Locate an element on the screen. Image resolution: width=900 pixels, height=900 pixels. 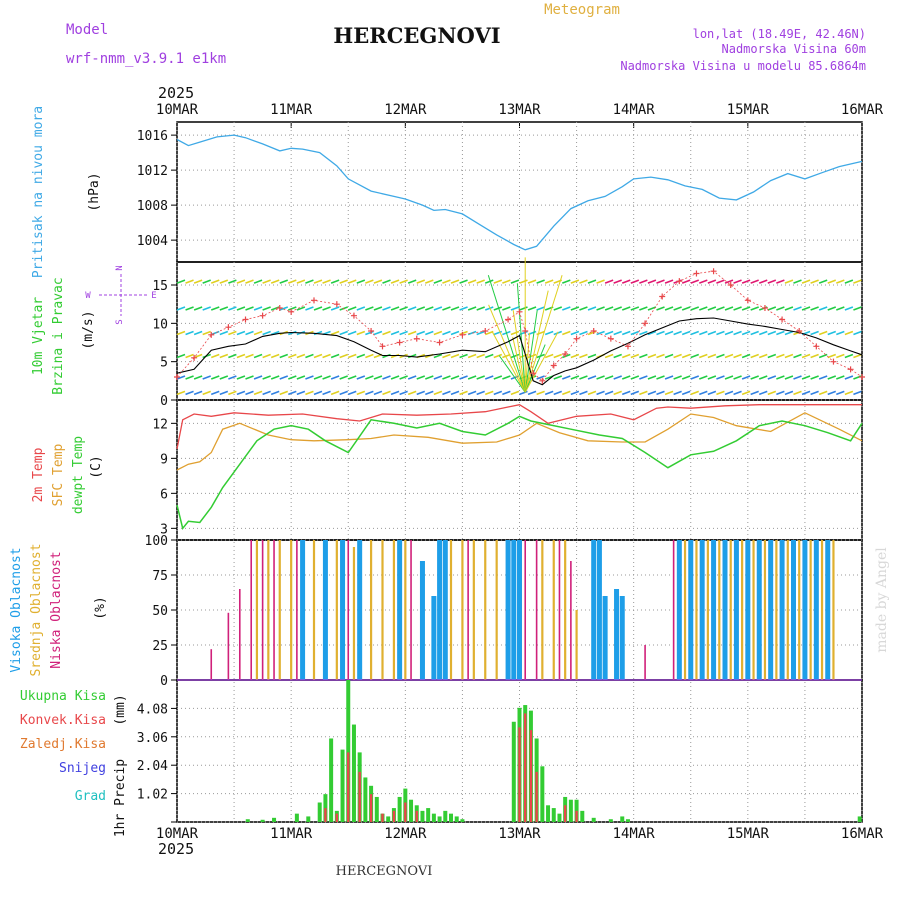
compass-south: S is located at coordinates (120, 321).